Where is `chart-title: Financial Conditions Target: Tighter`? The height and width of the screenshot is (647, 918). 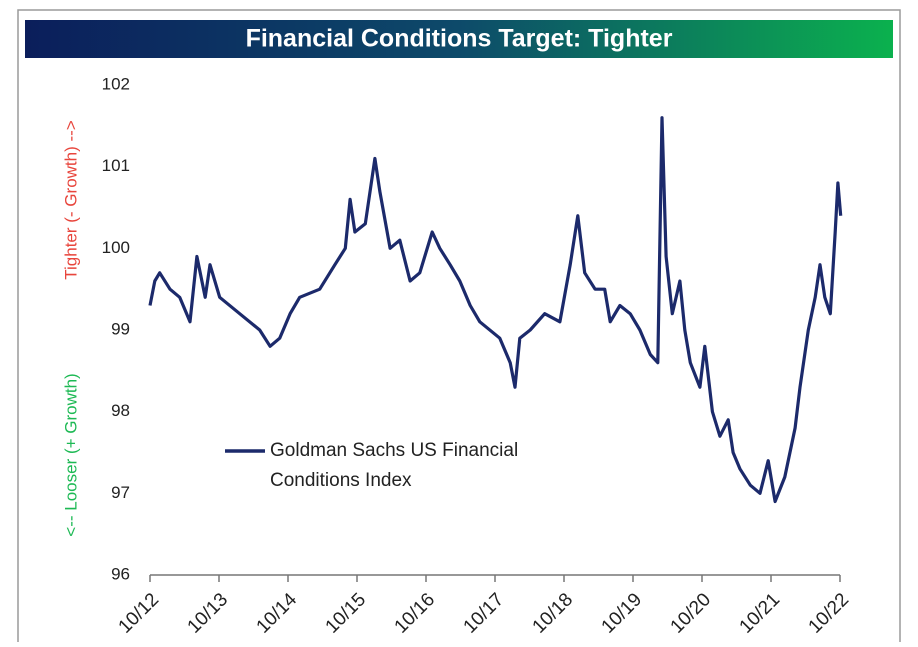
chart-title: Financial Conditions Target: Tighter is located at coordinates (459, 39).